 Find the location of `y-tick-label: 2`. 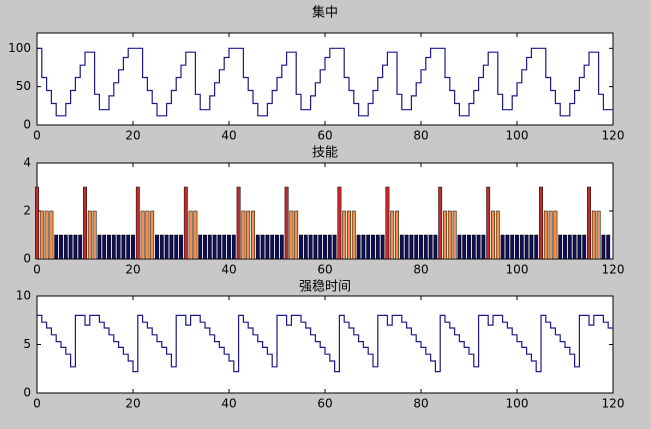

y-tick-label: 2 is located at coordinates (27, 211).